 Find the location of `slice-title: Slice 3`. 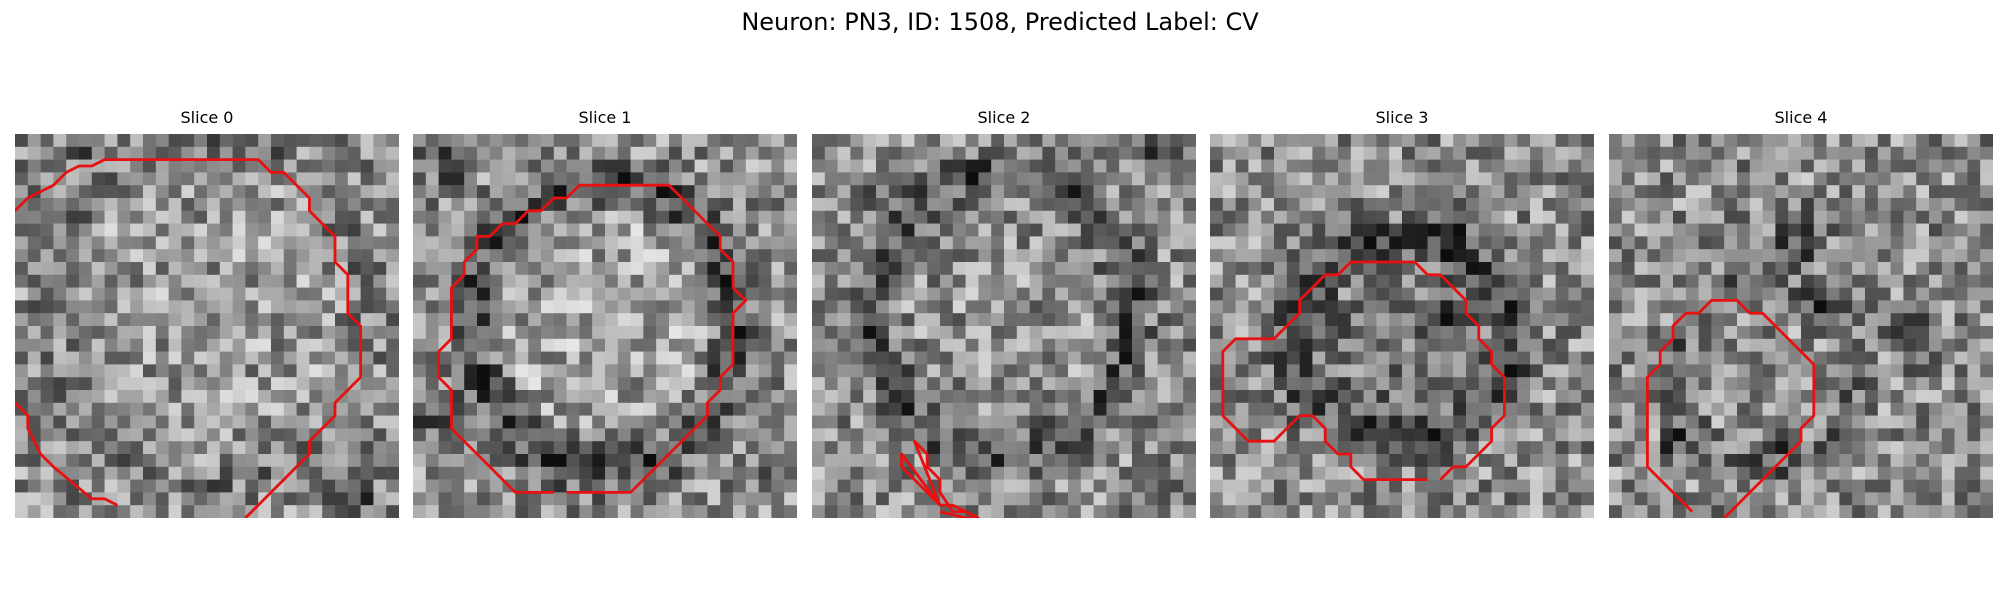

slice-title: Slice 3 is located at coordinates (1402, 117).